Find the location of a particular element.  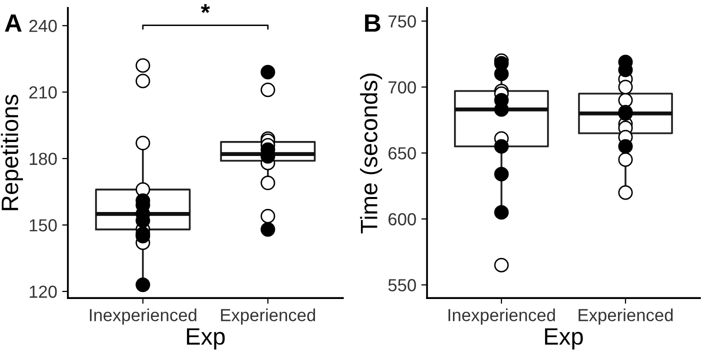

y-axis-title: Time (seconds) is located at coordinates (371, 154).